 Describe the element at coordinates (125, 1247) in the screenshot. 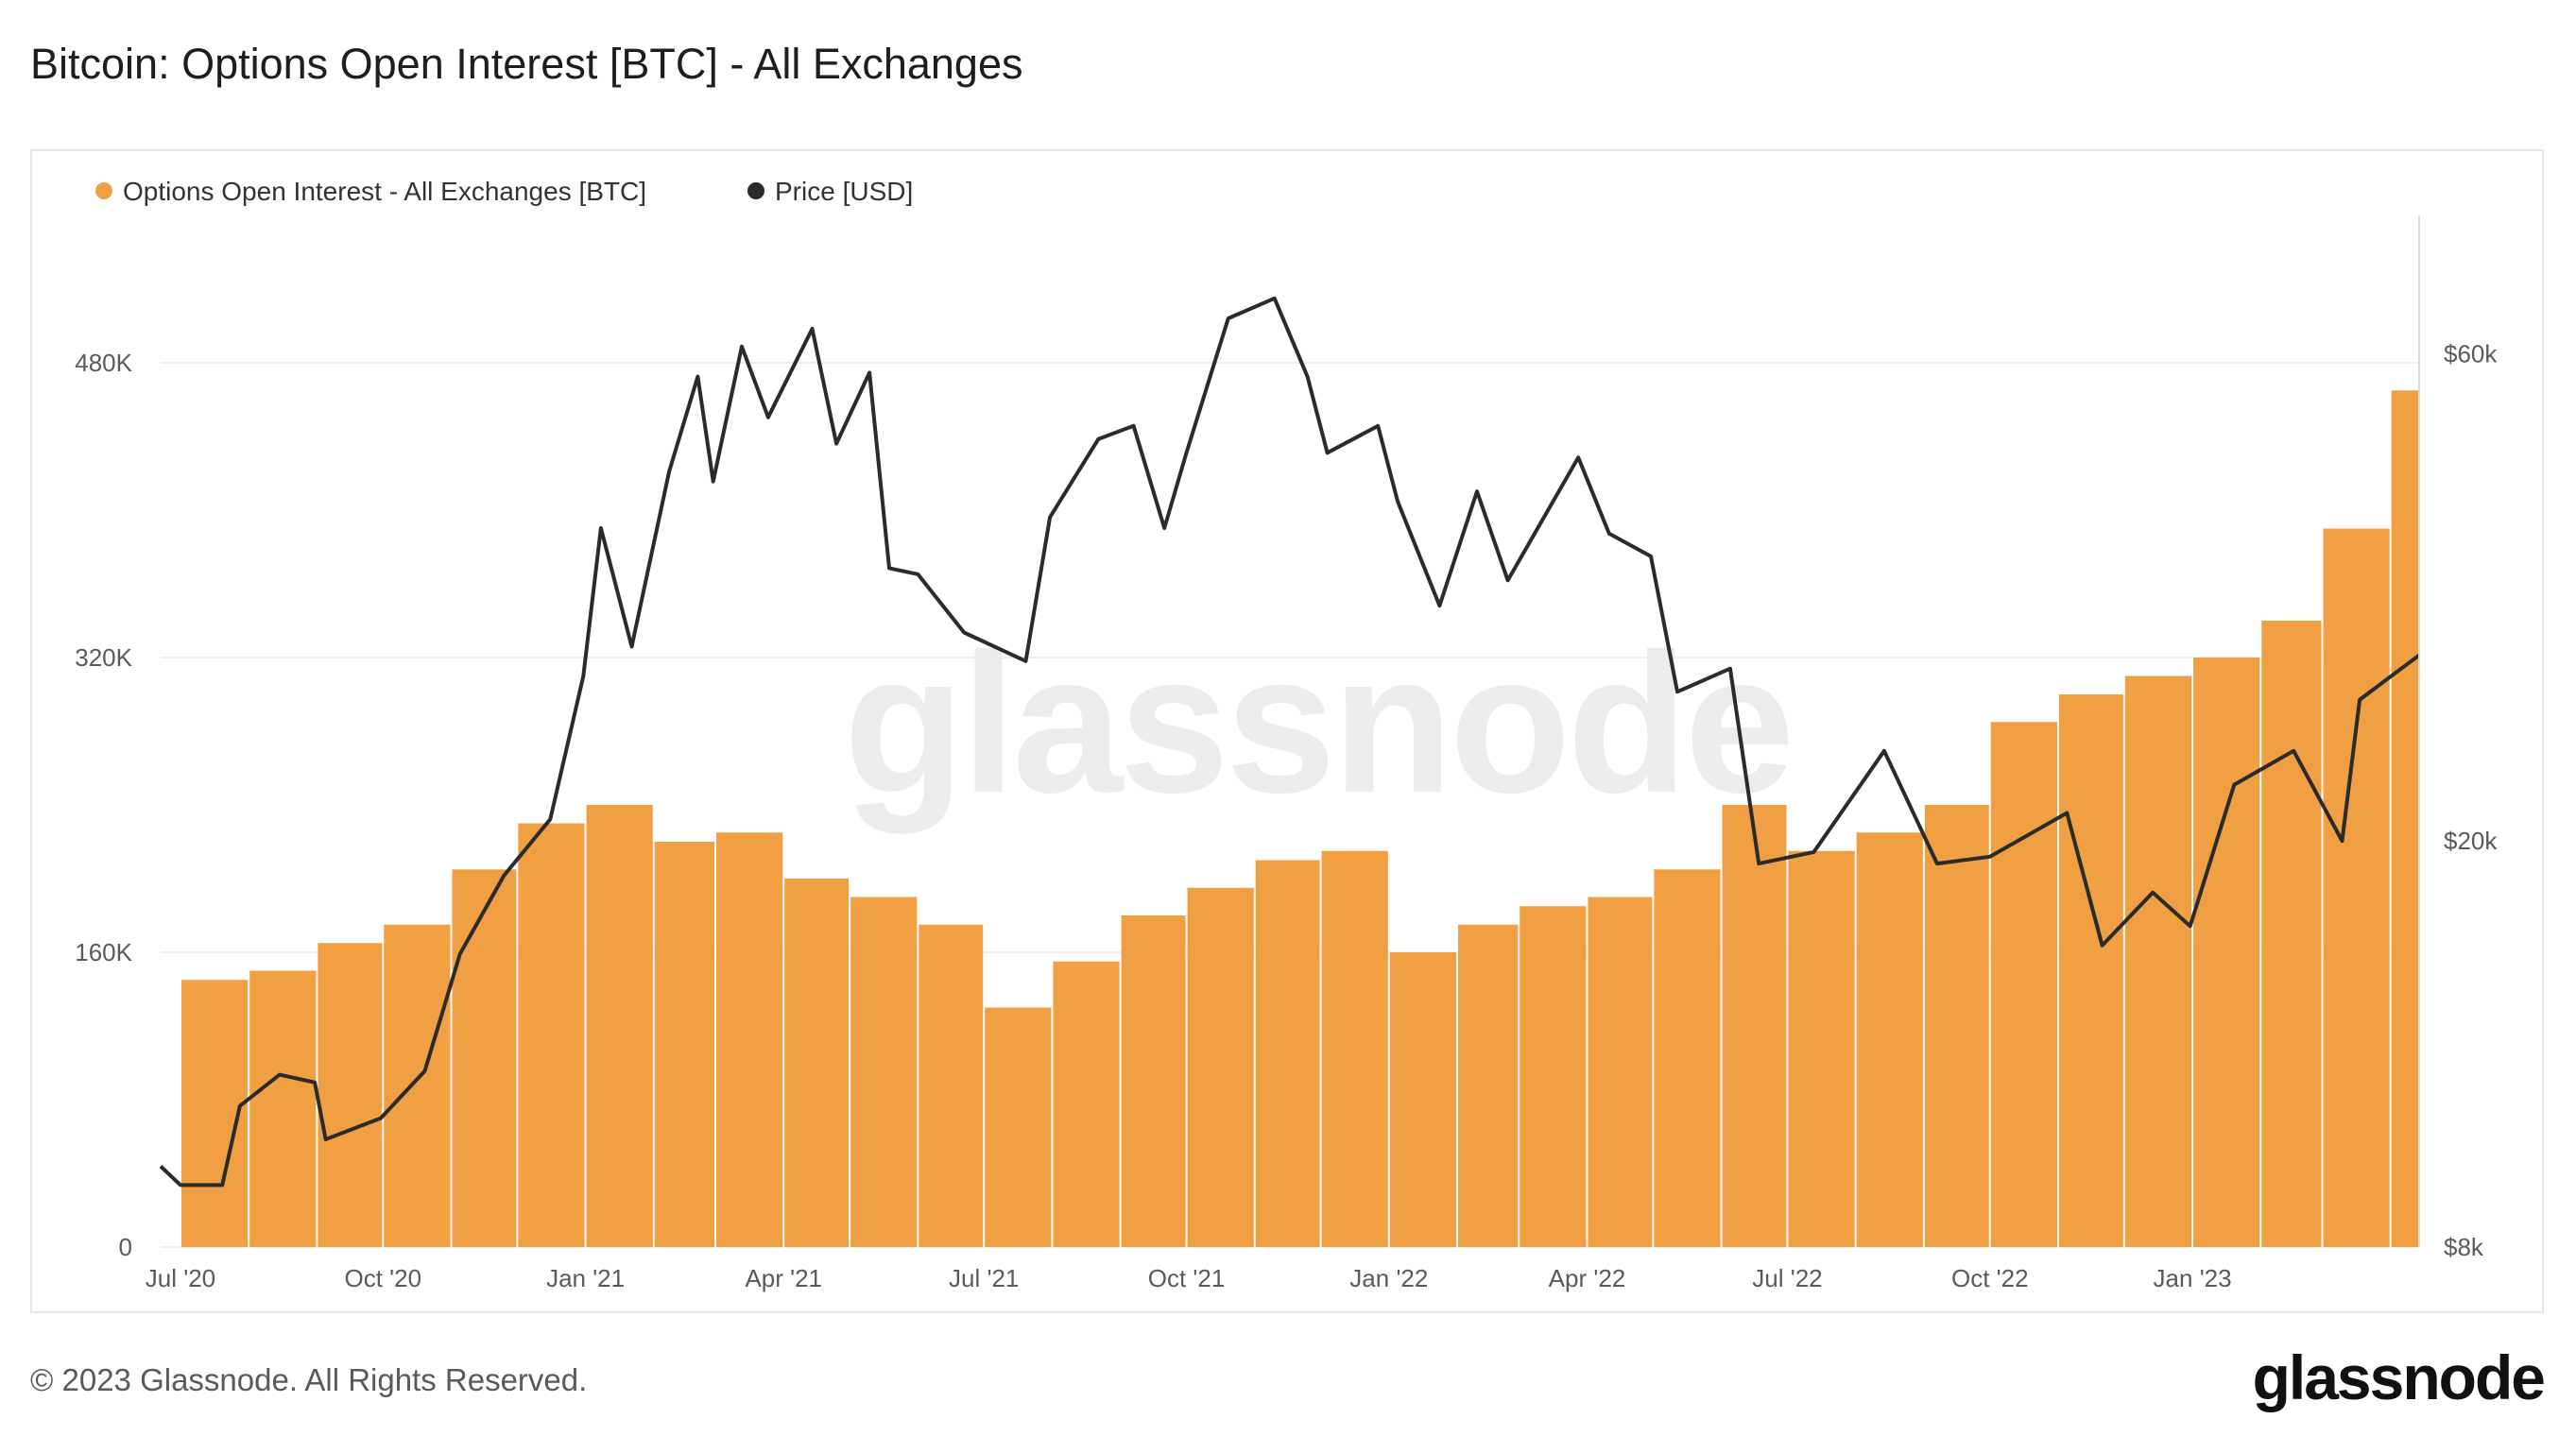

I see `y-left-tick-label: 0` at that location.